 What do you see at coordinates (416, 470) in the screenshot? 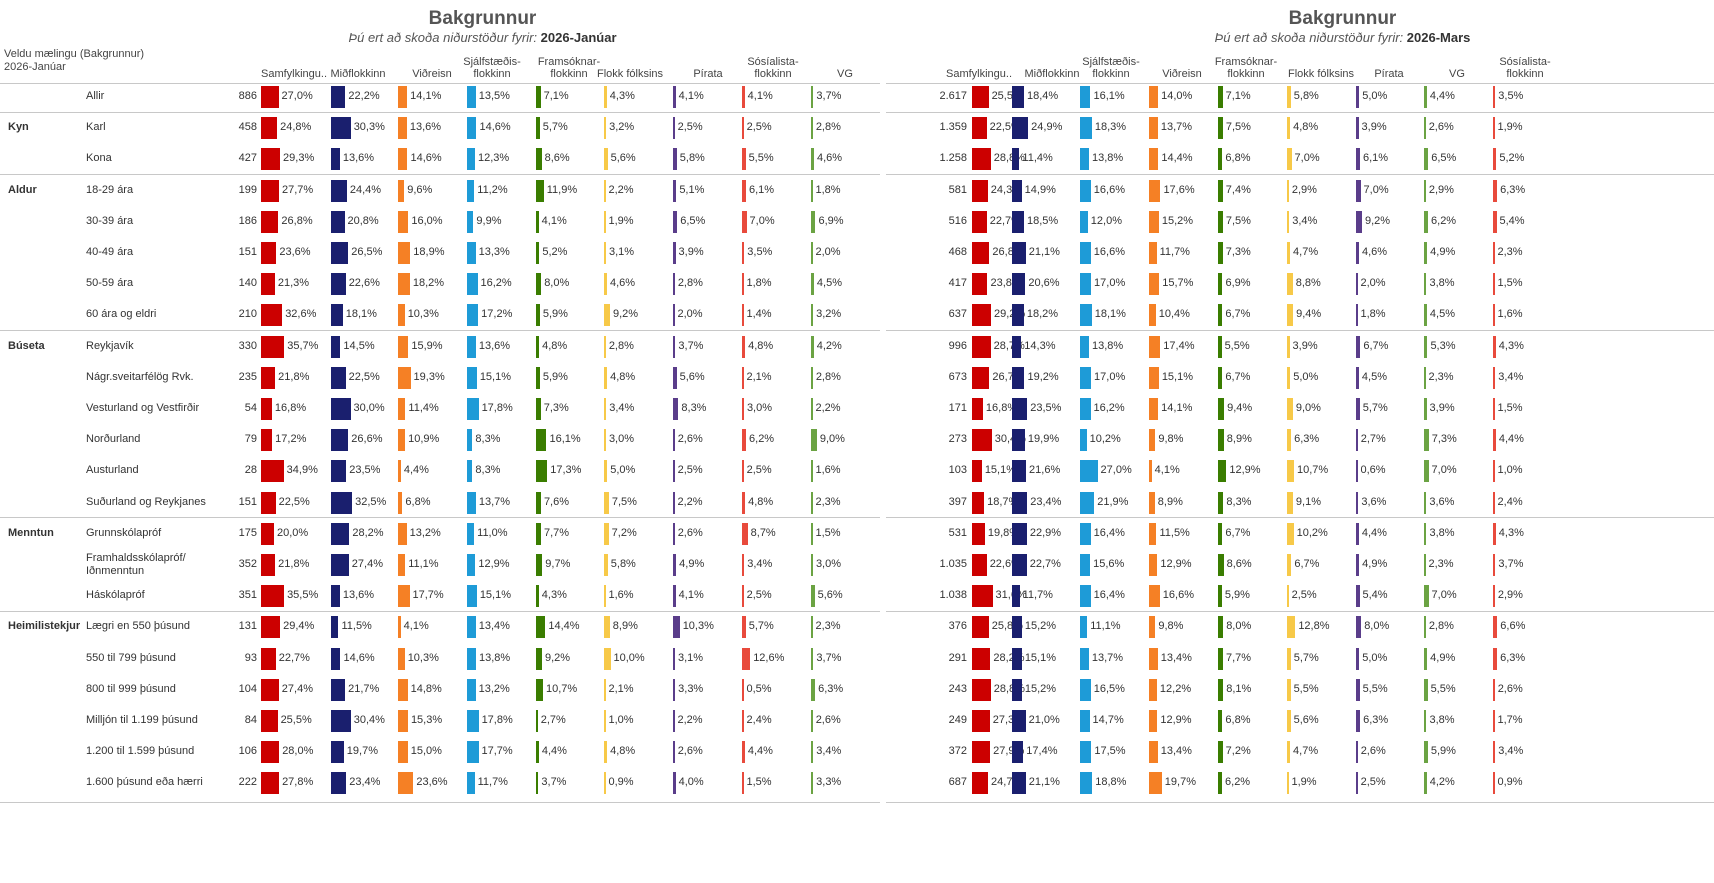
I see `value-label: 4,4%` at bounding box center [416, 470].